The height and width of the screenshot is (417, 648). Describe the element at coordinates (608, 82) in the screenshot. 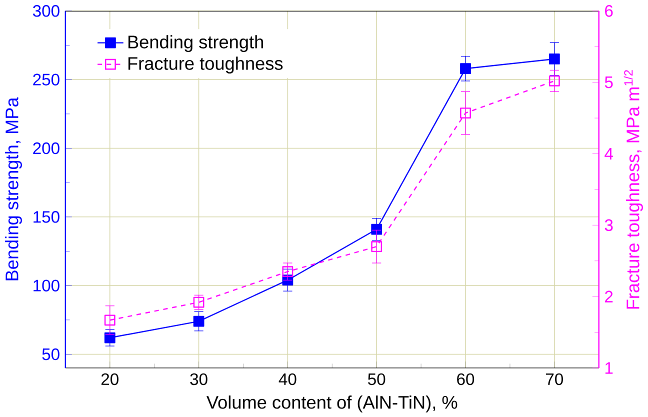

I see `y2-tick-label: 5` at that location.